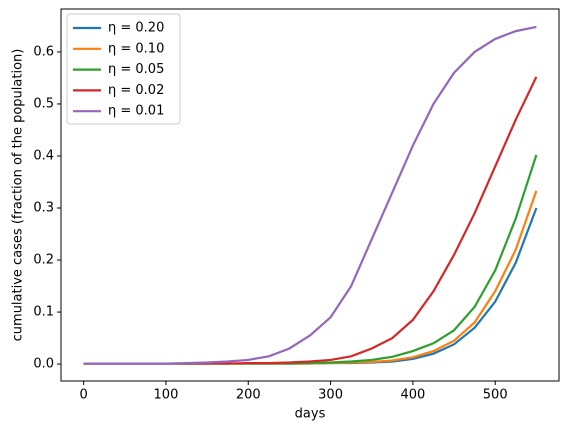  I want to click on x-tick-label: 500, so click(495, 395).